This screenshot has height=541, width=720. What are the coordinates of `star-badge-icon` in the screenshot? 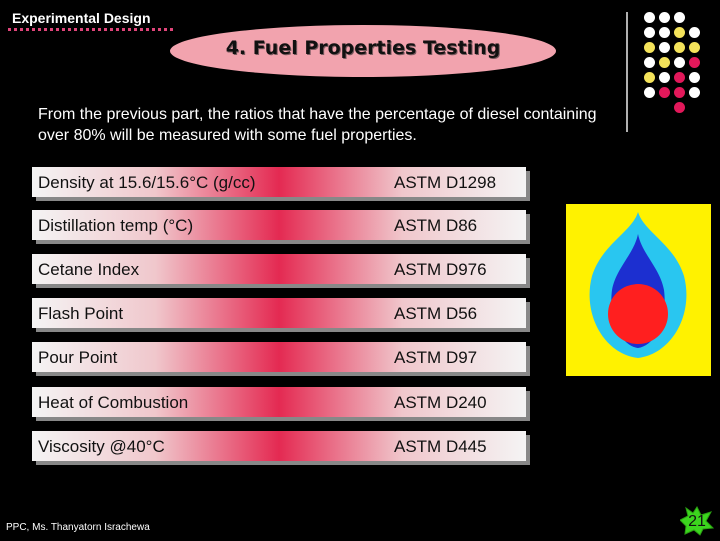 It's located at (697, 521).